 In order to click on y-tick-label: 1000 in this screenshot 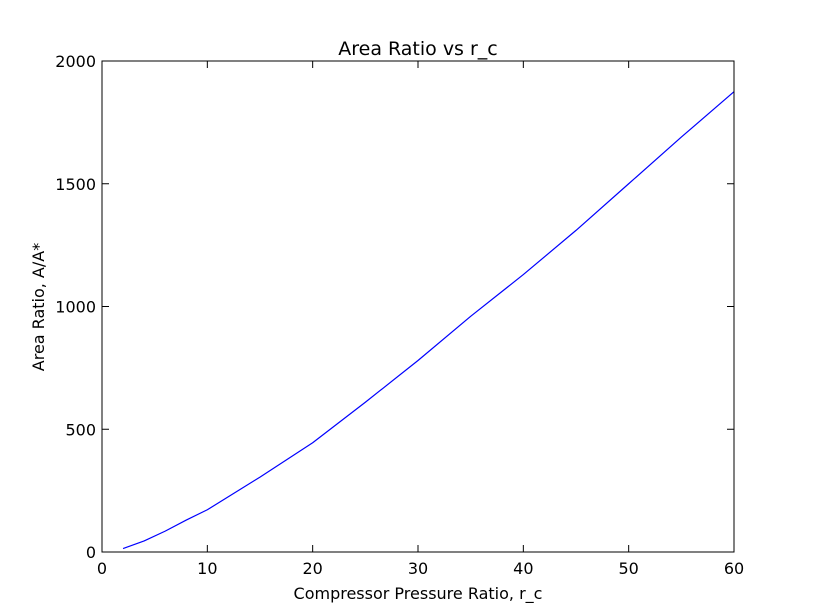, I will do `click(75, 307)`.